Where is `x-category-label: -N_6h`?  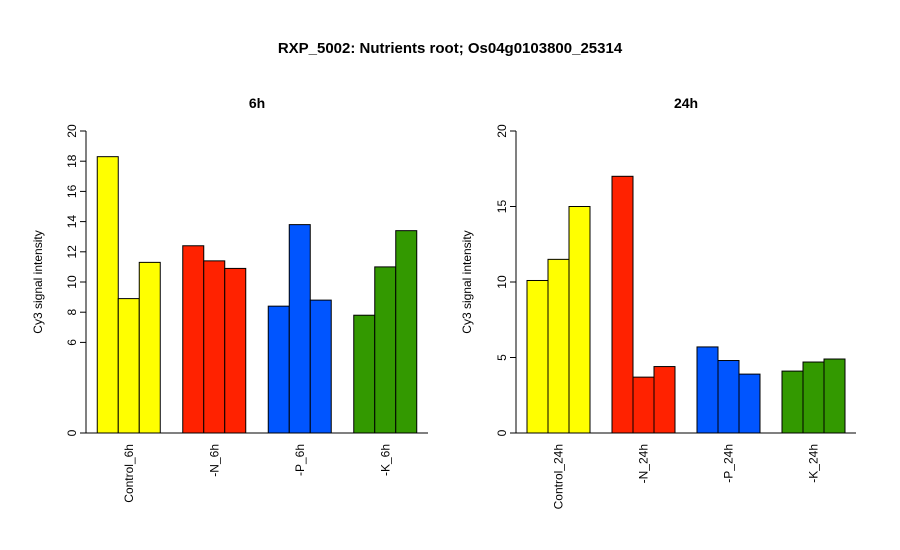
x-category-label: -N_6h is located at coordinates (214, 460).